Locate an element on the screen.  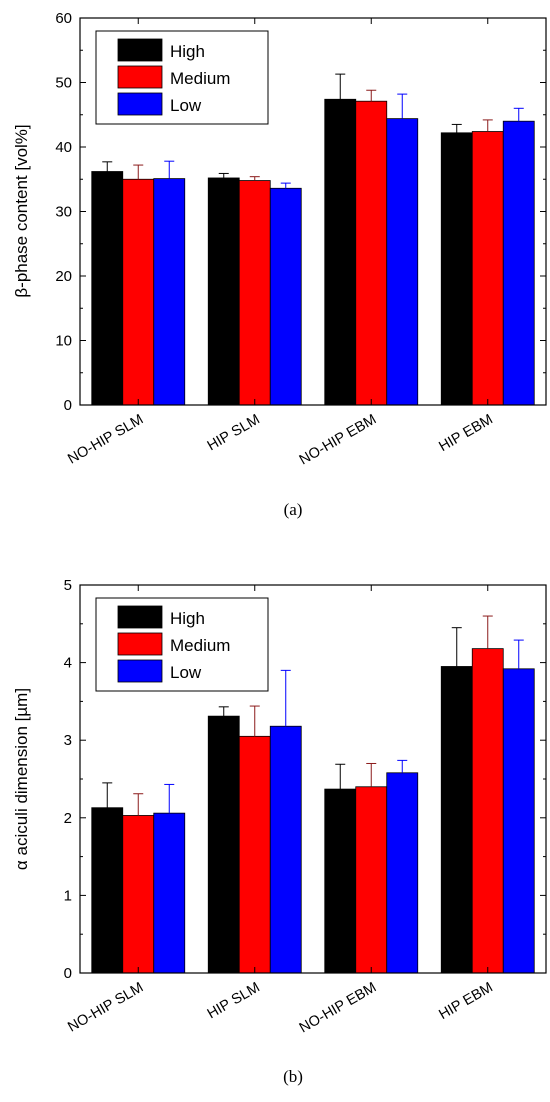
y-tick-label: 40 is located at coordinates (63, 147).